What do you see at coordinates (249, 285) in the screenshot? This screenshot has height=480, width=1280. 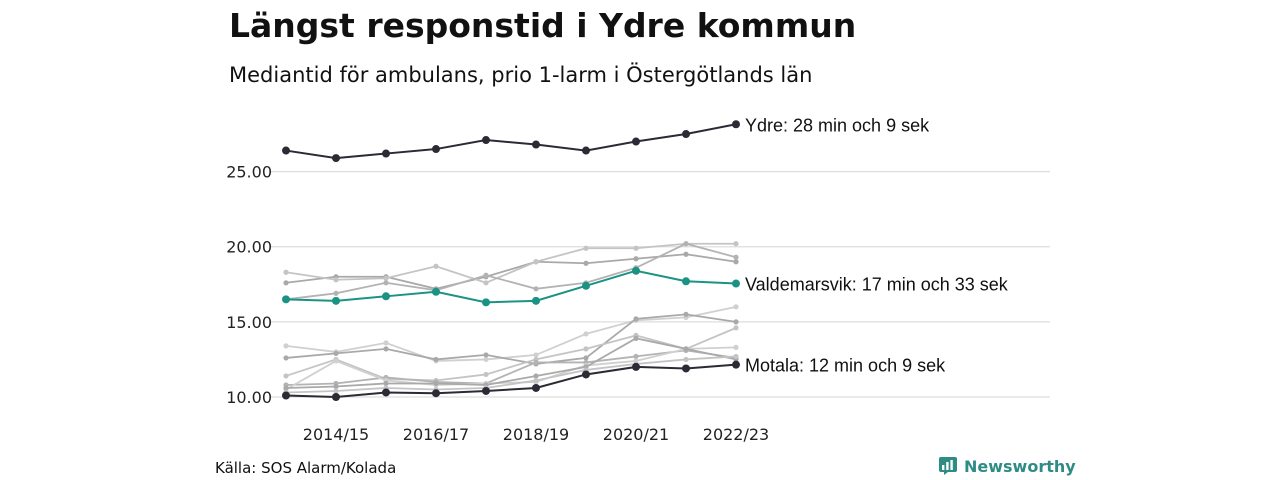 I see `y-axis-tick-labels: 10.00 15.00 20.00 25.00` at bounding box center [249, 285].